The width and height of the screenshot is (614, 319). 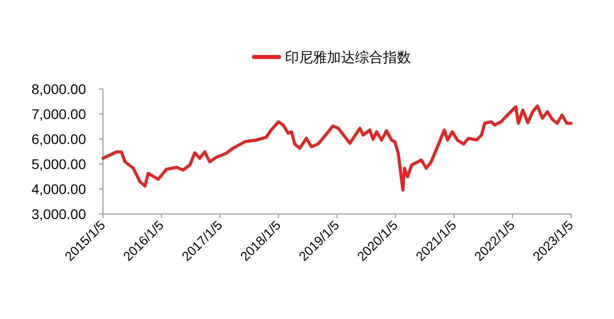 I want to click on y-tick-label: 3,000.00, so click(x=59, y=214).